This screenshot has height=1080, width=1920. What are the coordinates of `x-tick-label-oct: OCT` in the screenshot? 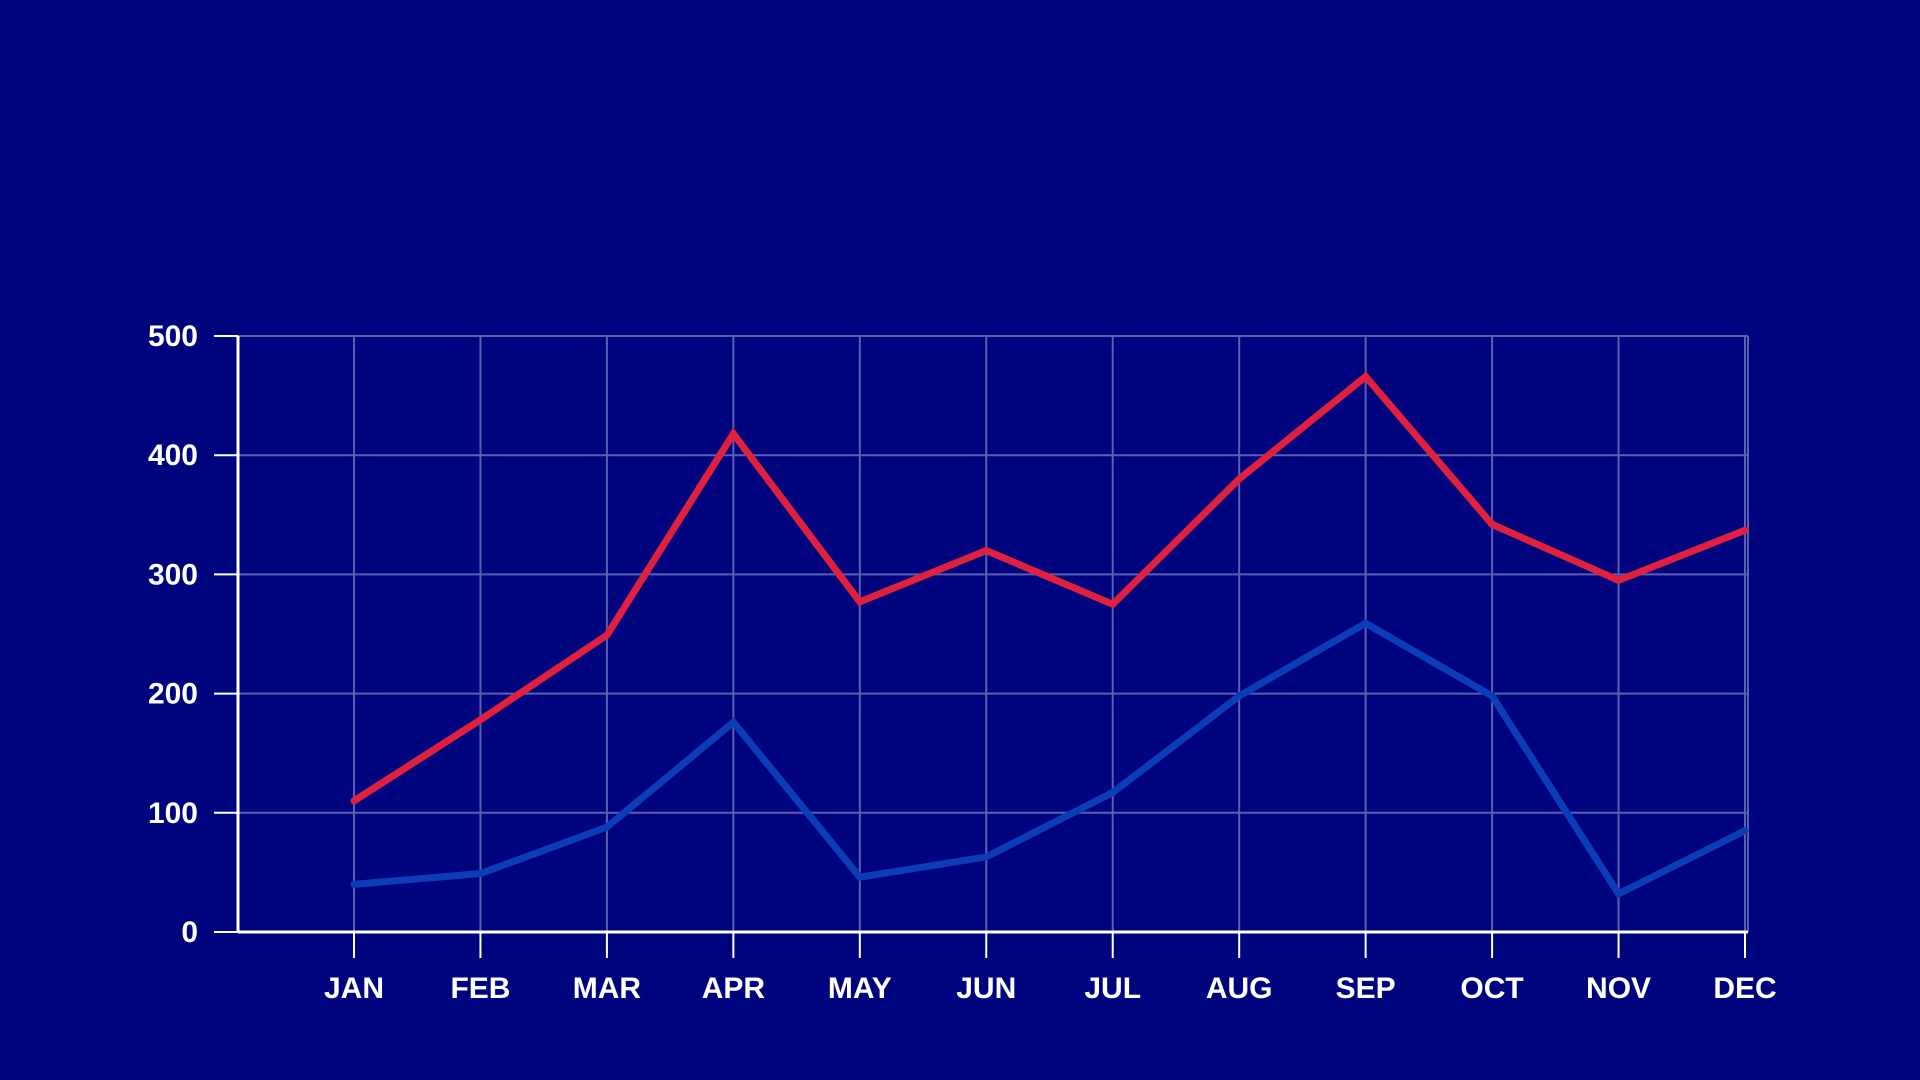 It's located at (1491, 988).